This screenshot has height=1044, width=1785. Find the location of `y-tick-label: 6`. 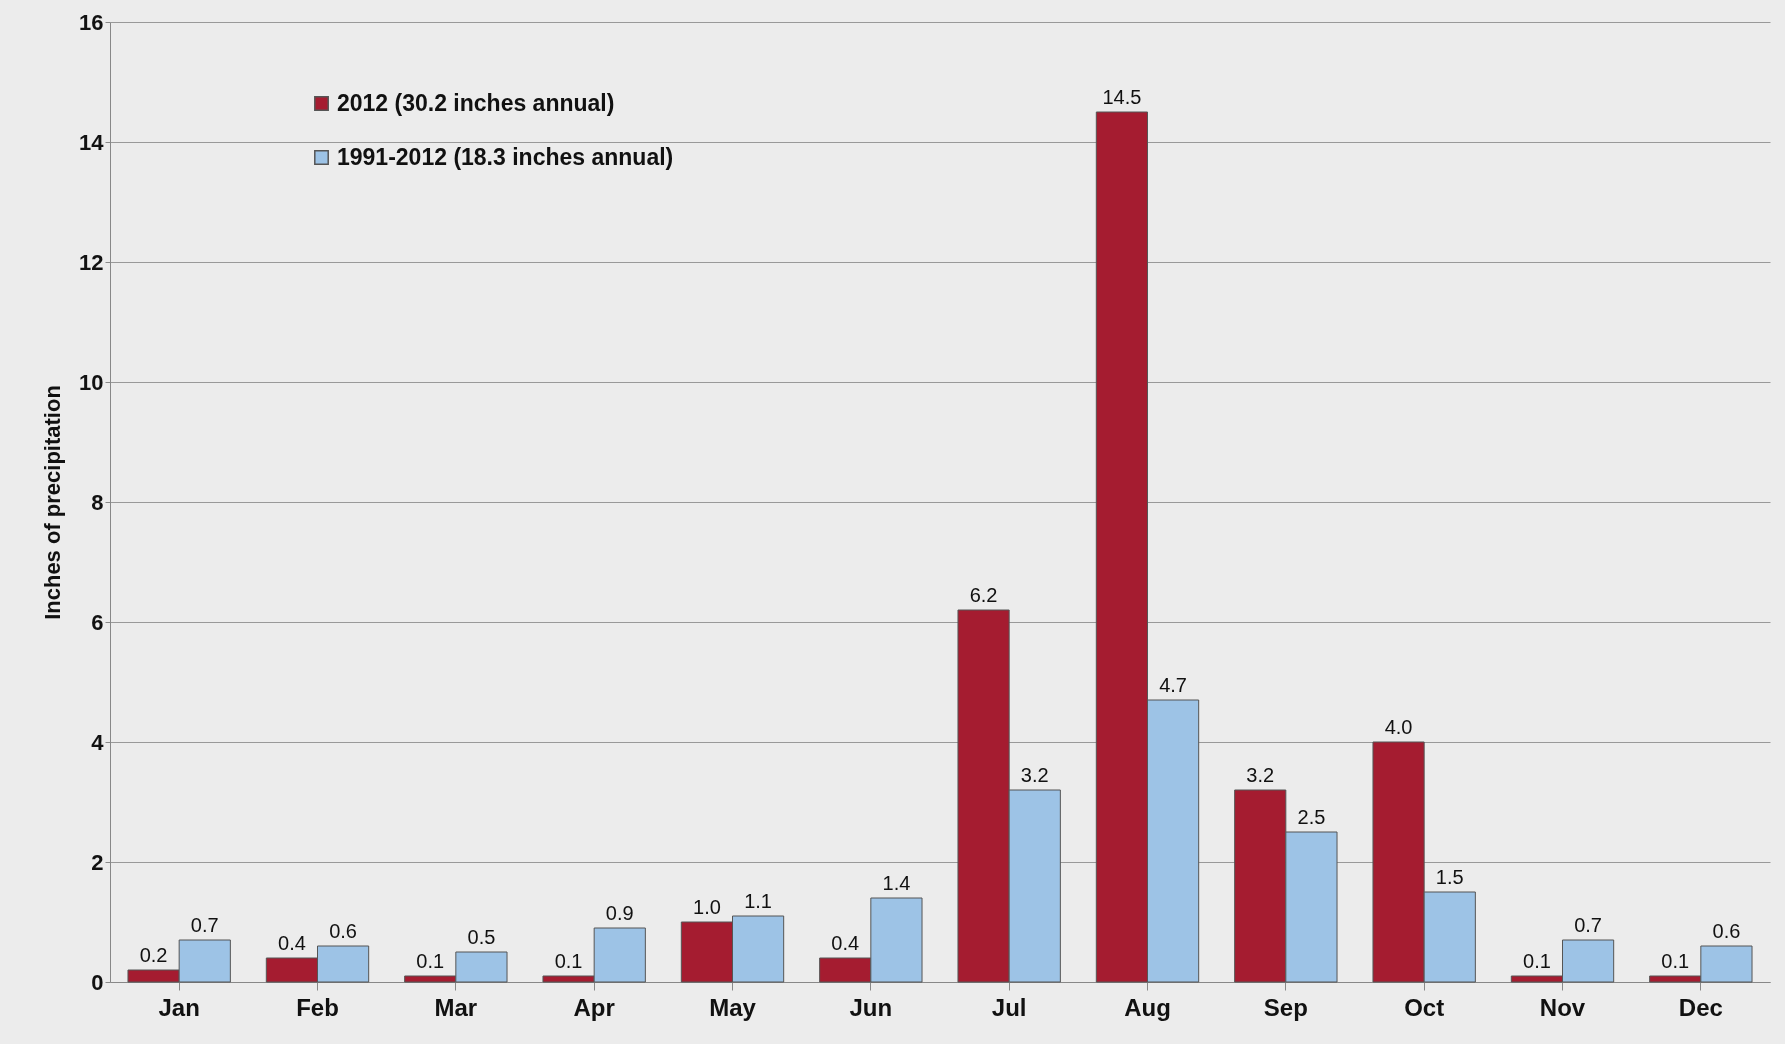

y-tick-label: 6 is located at coordinates (97, 622).